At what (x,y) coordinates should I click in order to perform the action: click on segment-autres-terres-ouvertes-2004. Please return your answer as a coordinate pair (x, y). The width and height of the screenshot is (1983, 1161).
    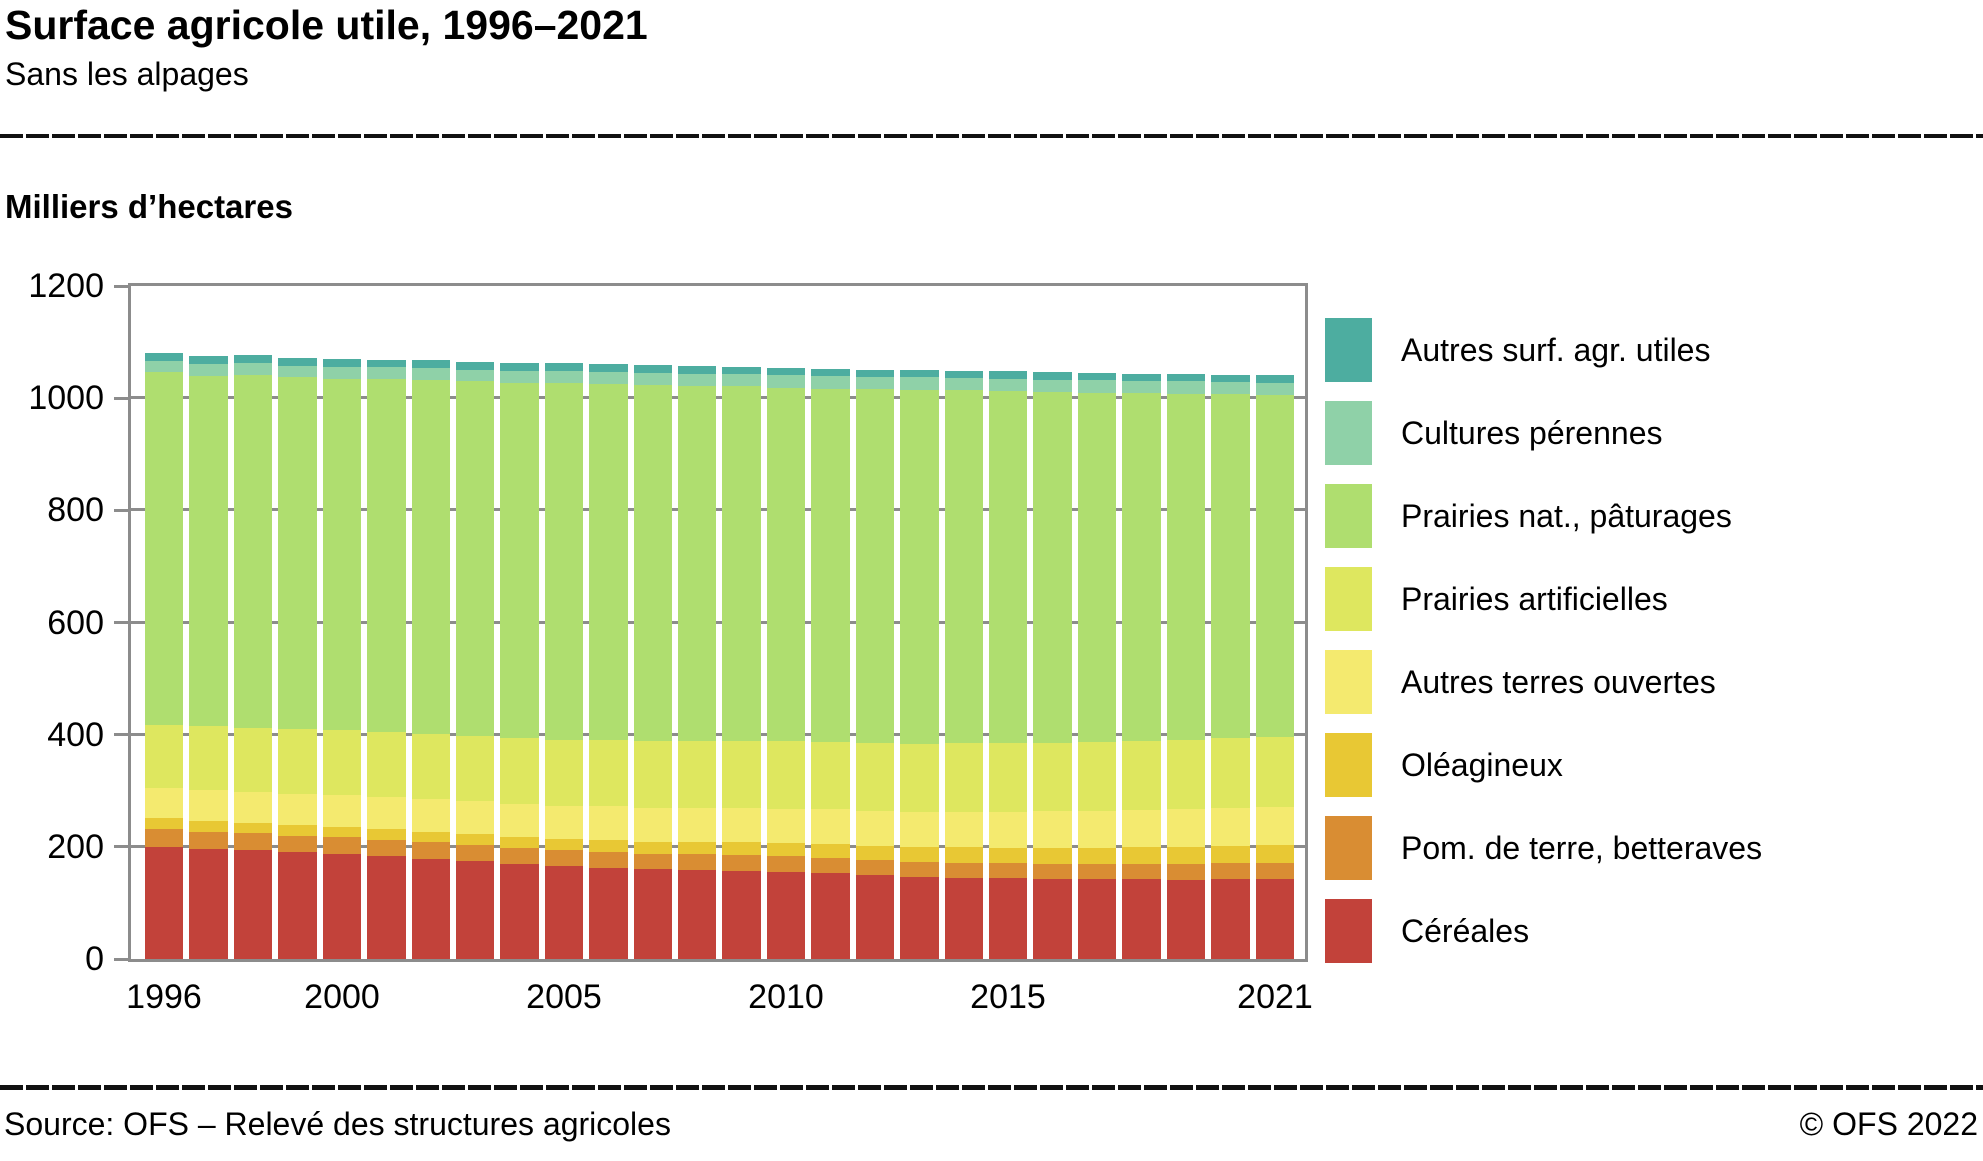
    Looking at the image, I should click on (519, 820).